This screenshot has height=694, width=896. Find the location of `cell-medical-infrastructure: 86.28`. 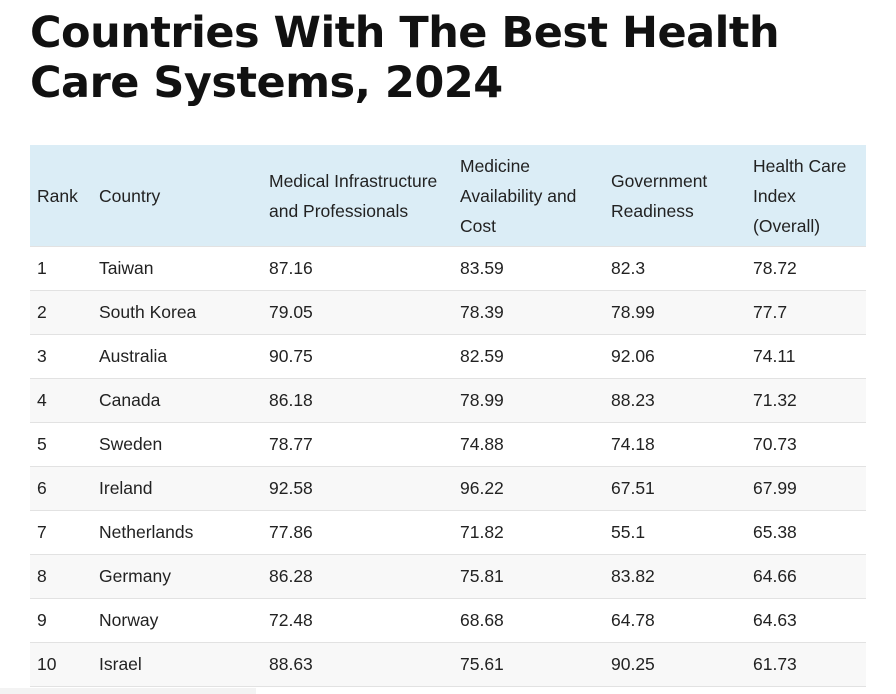

cell-medical-infrastructure: 86.28 is located at coordinates (364, 576).